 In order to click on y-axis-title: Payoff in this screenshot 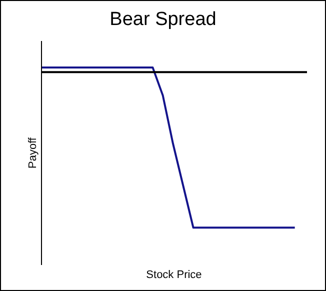, I will do `click(33, 153)`.